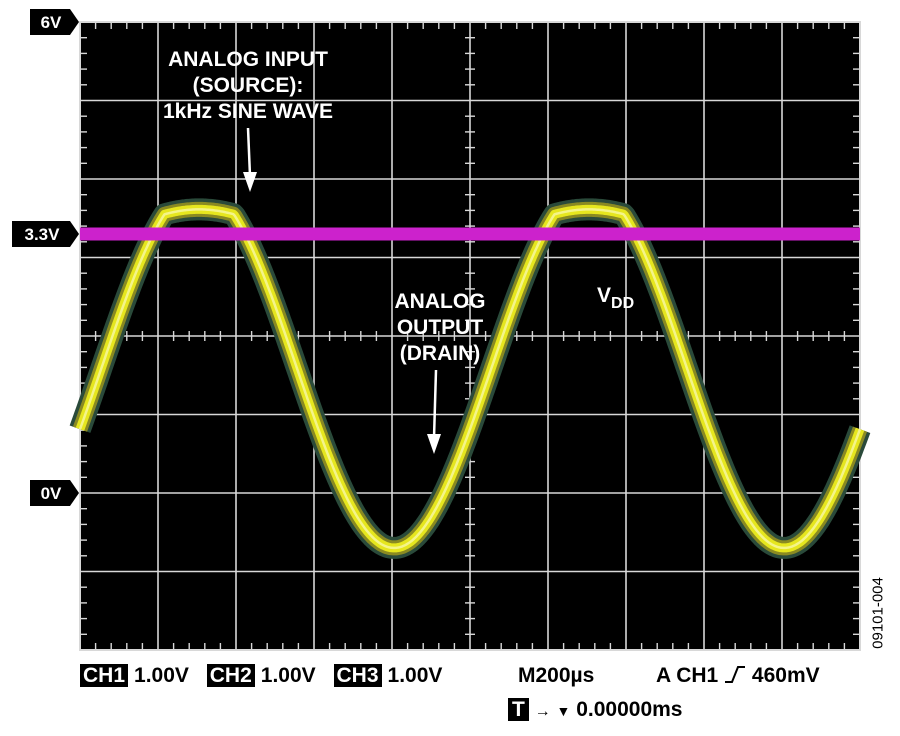 The height and width of the screenshot is (736, 900). What do you see at coordinates (440, 301) in the screenshot?
I see `output-annotation-line-1: ANALOG` at bounding box center [440, 301].